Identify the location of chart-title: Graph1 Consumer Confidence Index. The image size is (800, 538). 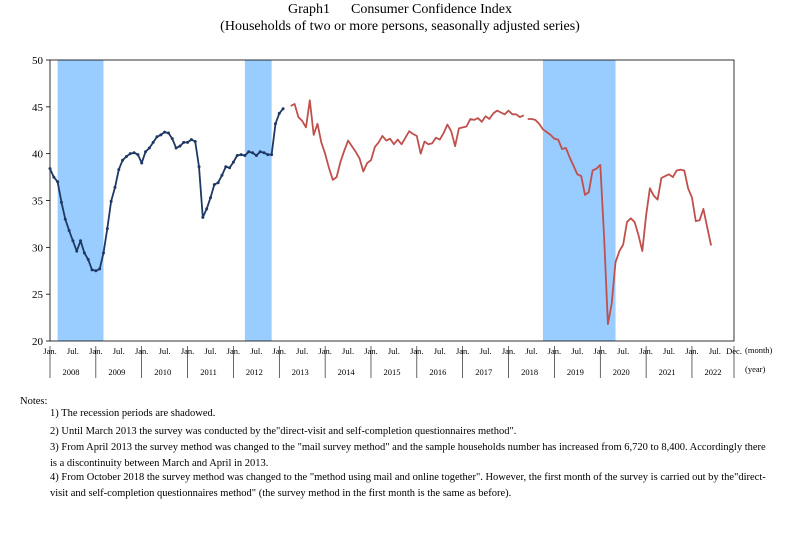
(400, 9).